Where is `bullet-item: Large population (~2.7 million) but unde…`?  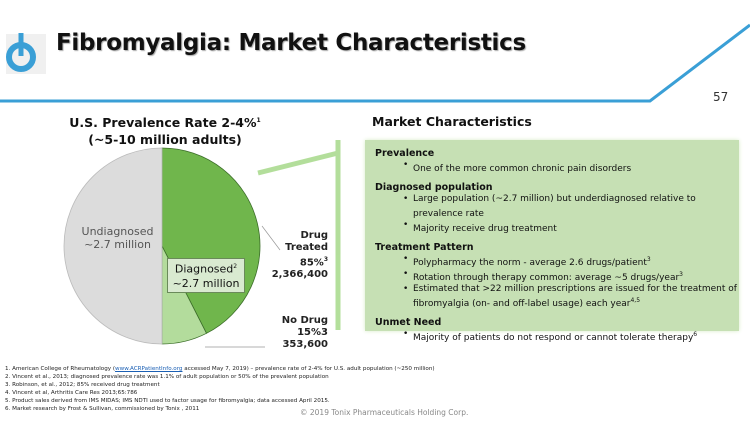 bullet-item: Large population (~2.7 million) but unde… is located at coordinates (571, 207).